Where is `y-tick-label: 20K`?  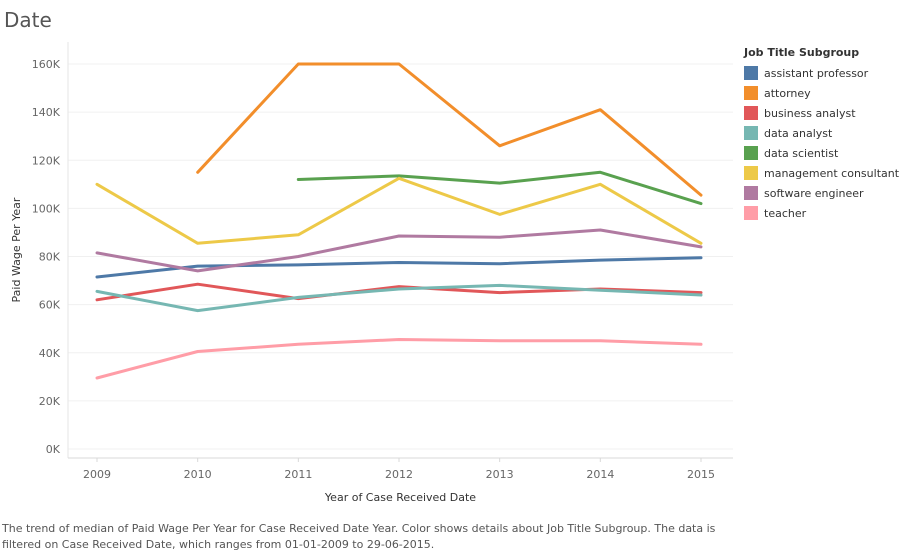 y-tick-label: 20K is located at coordinates (50, 401).